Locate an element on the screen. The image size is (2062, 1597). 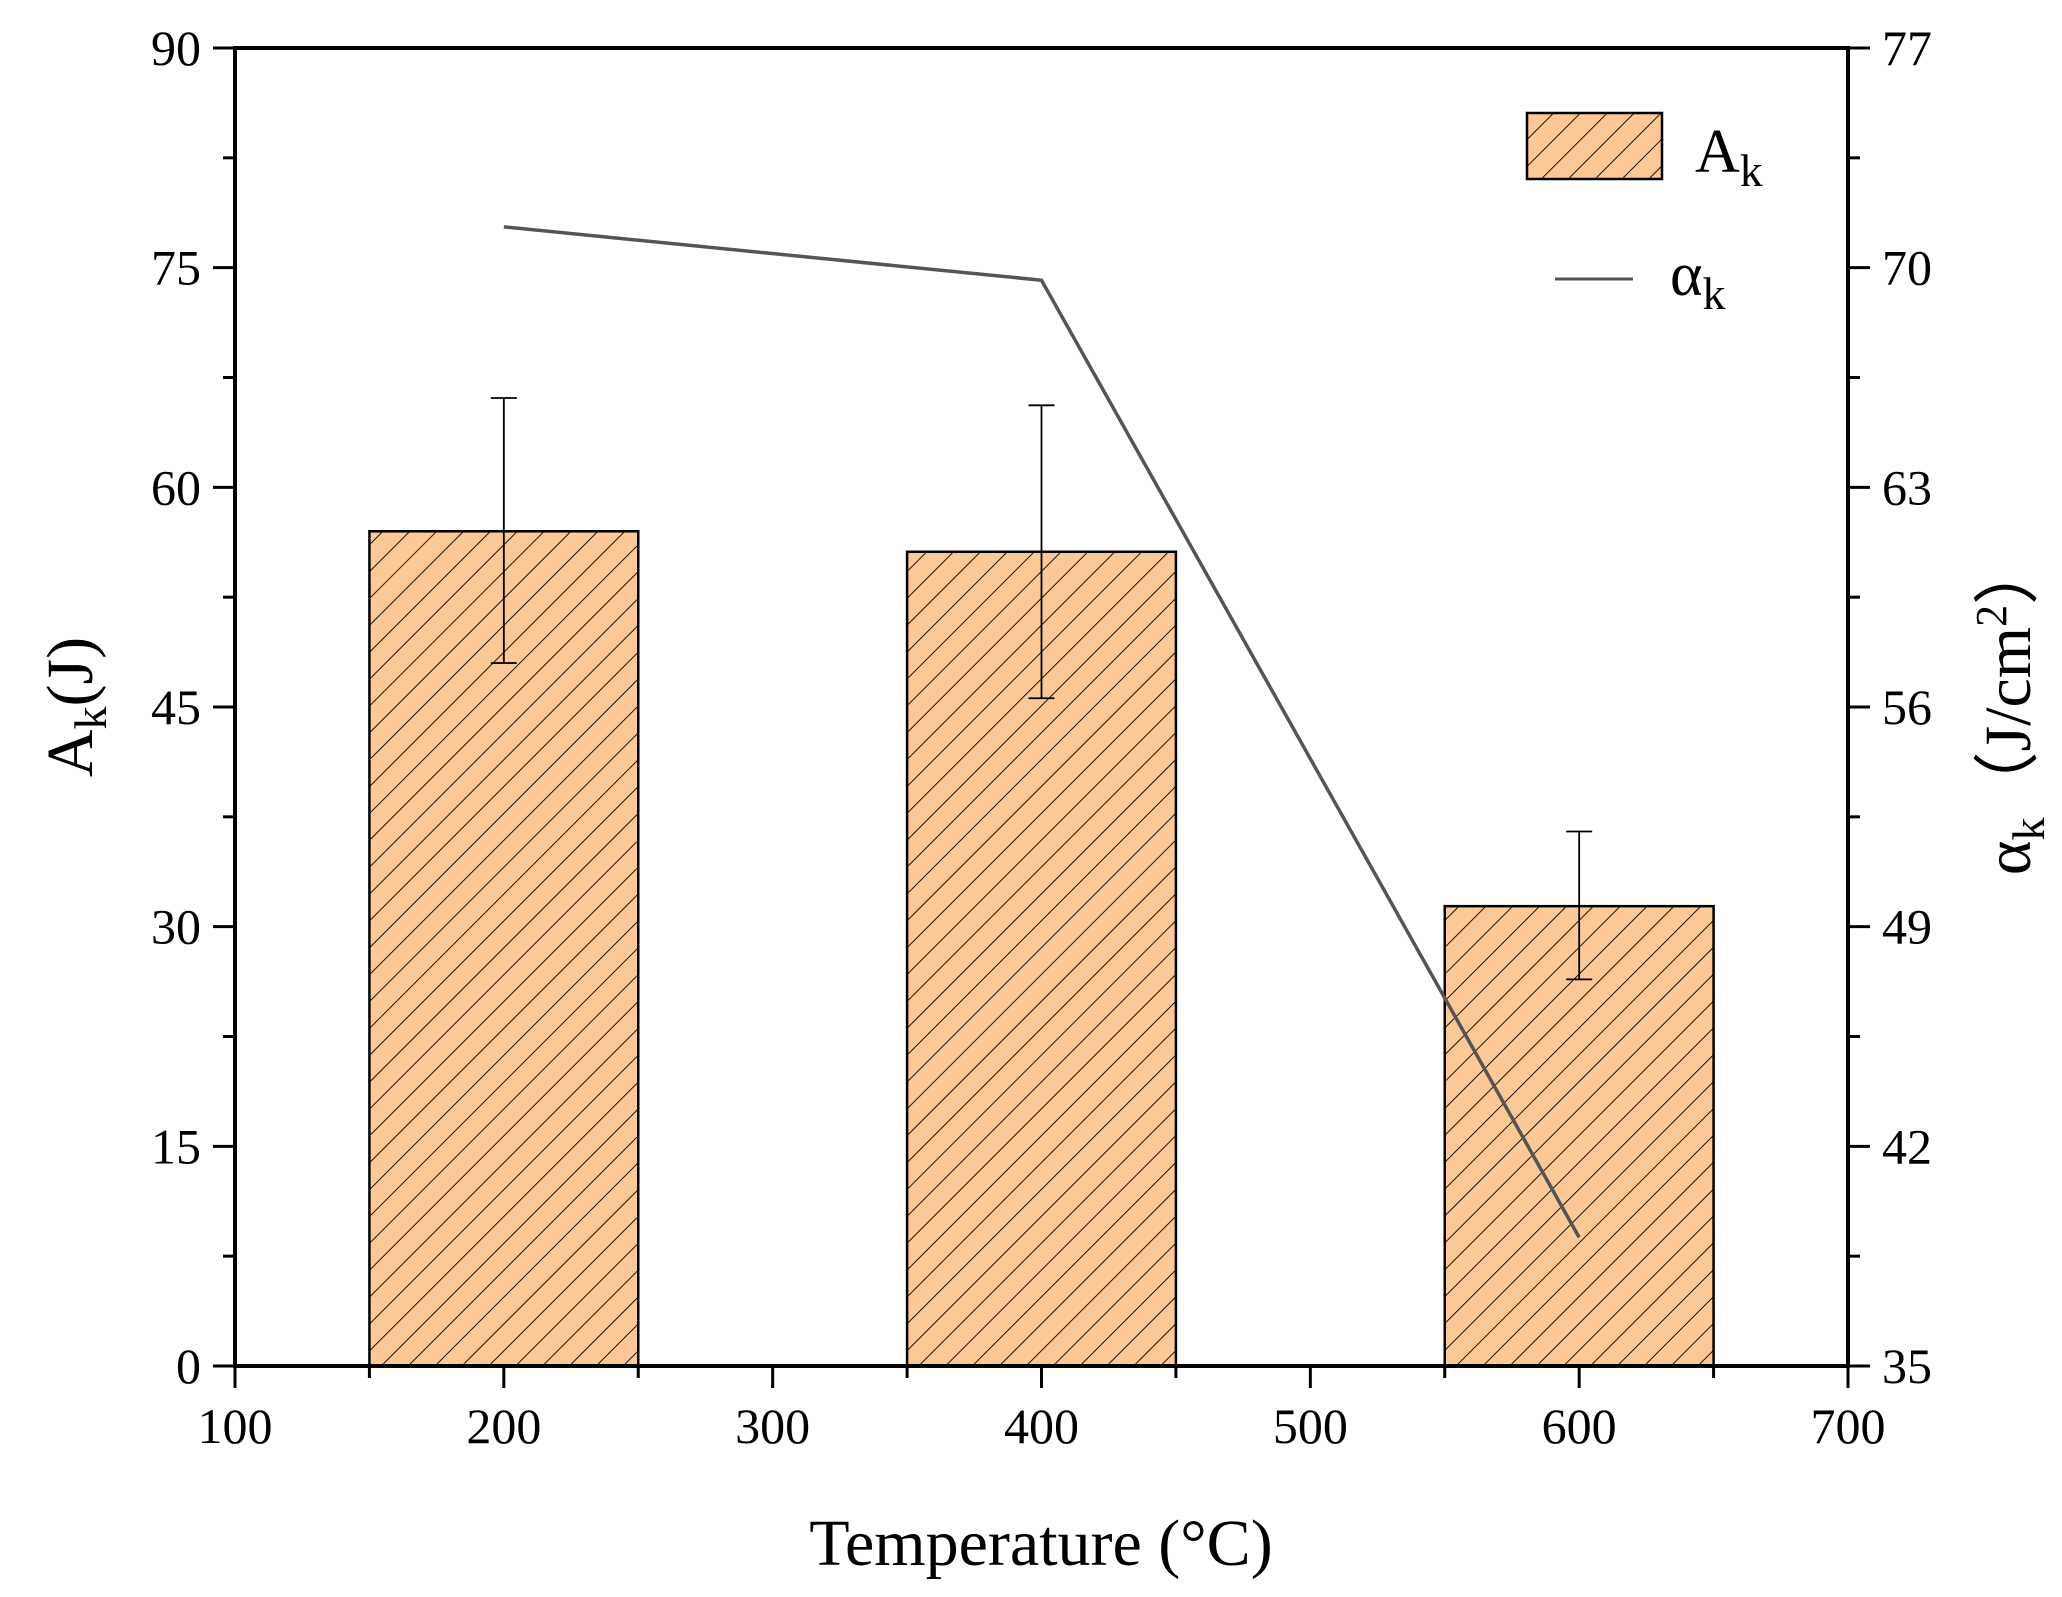
right-axis-title: αk（J/cm2） is located at coordinates (2010, 707).